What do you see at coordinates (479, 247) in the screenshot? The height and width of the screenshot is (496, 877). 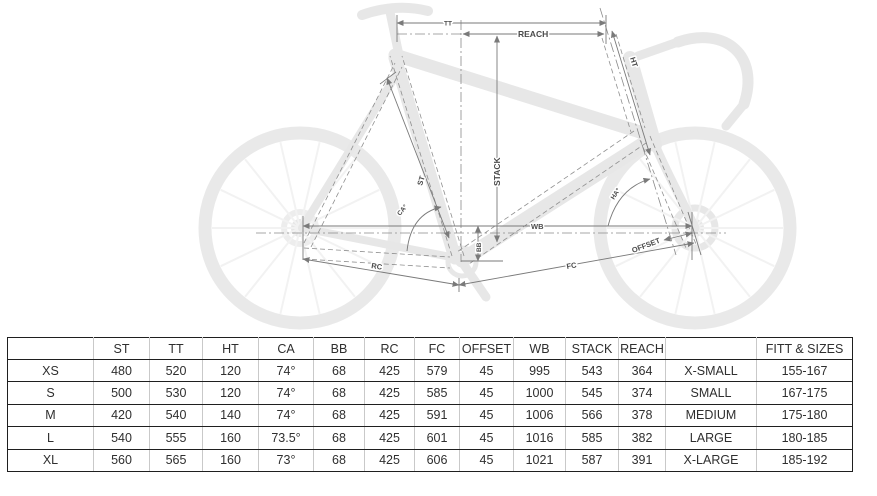 I see `bb-label: BB` at bounding box center [479, 247].